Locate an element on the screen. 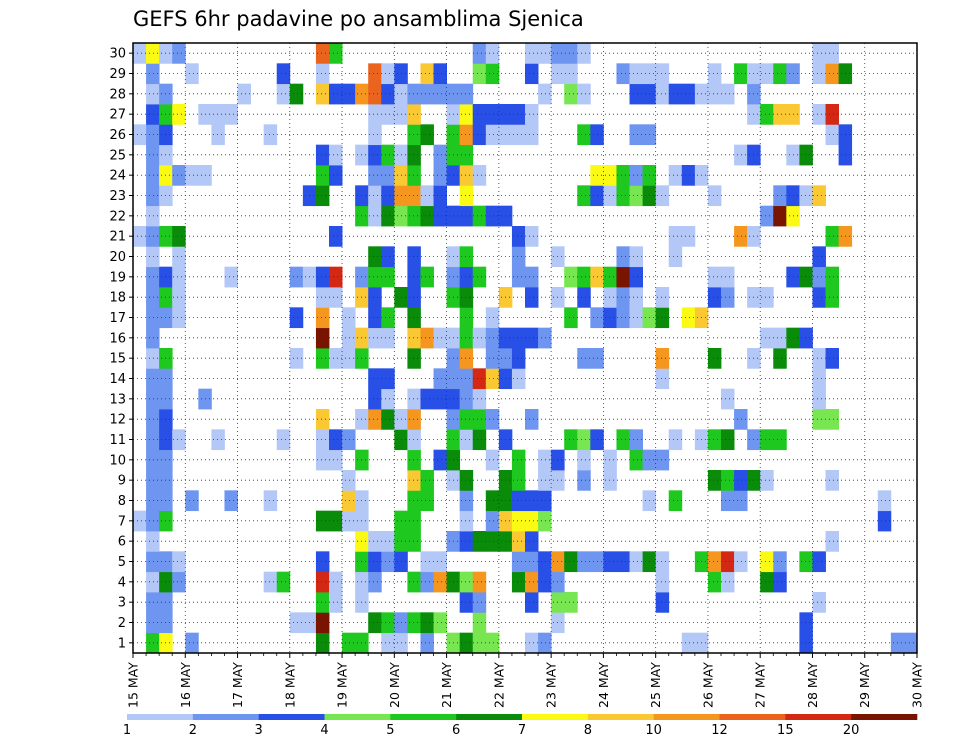 This screenshot has width=960, height=742. colorbar-label: 8 is located at coordinates (588, 730).